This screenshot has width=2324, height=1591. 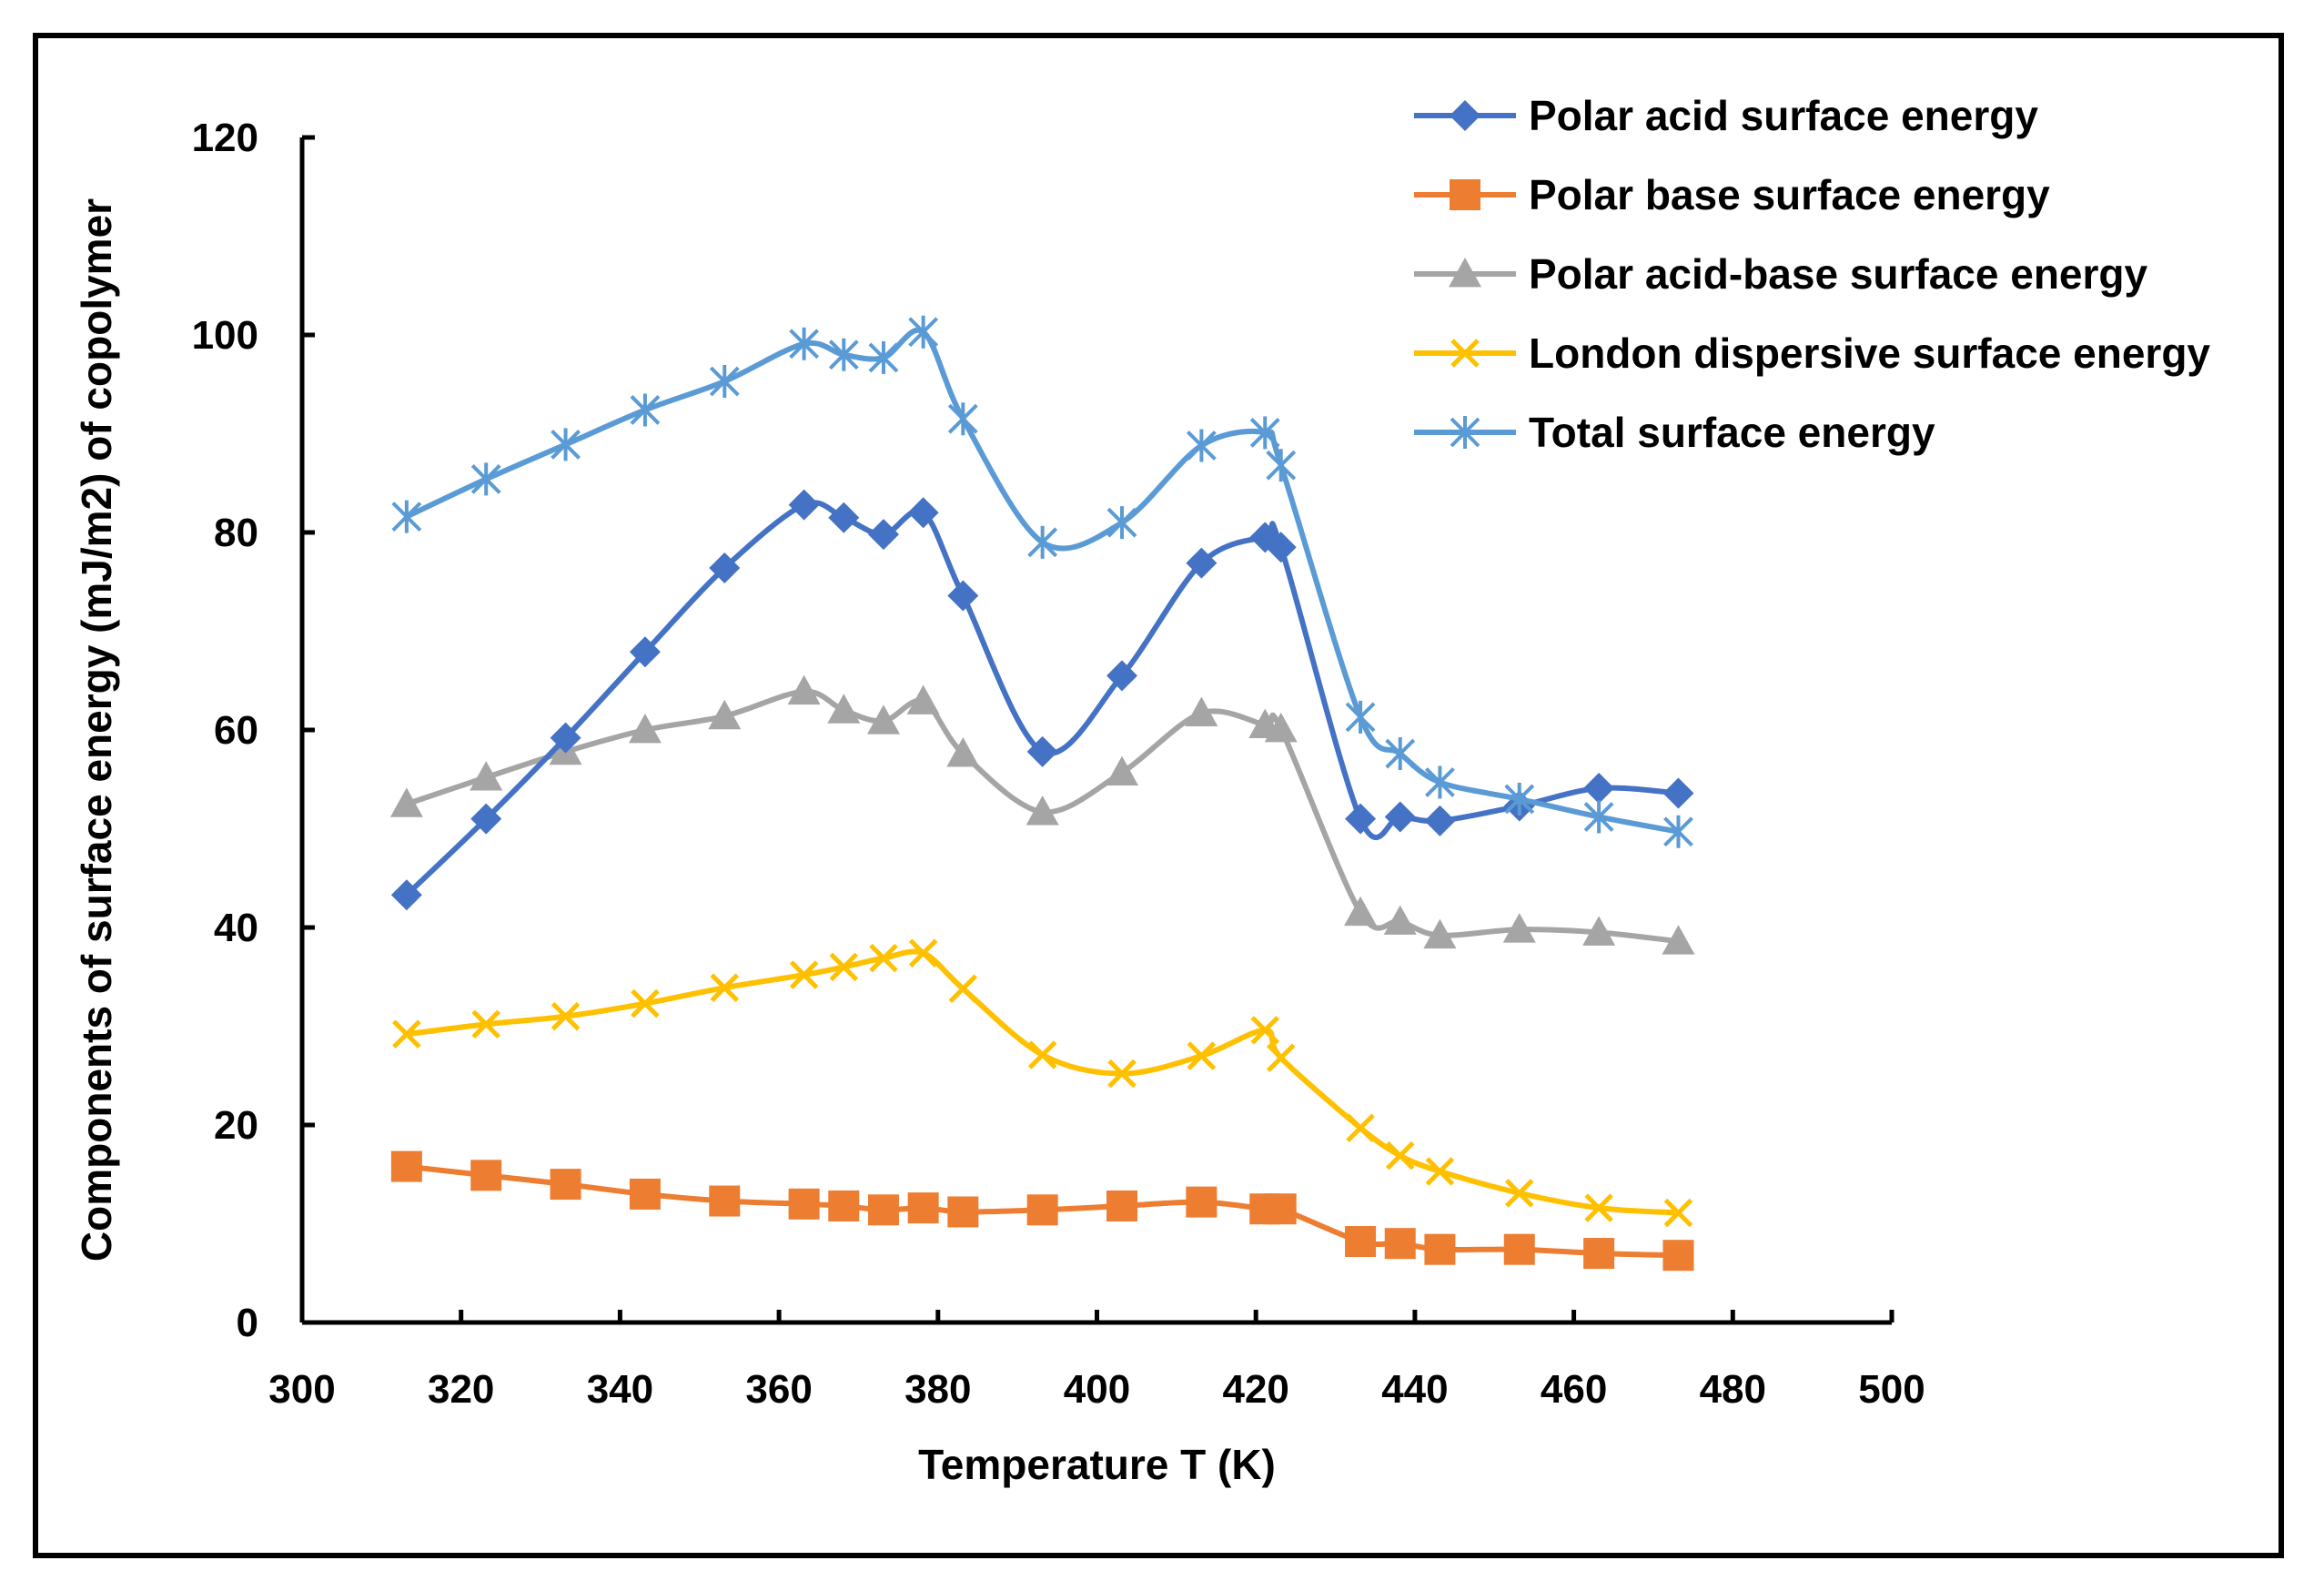 I want to click on y-tick-label: 40, so click(x=236, y=928).